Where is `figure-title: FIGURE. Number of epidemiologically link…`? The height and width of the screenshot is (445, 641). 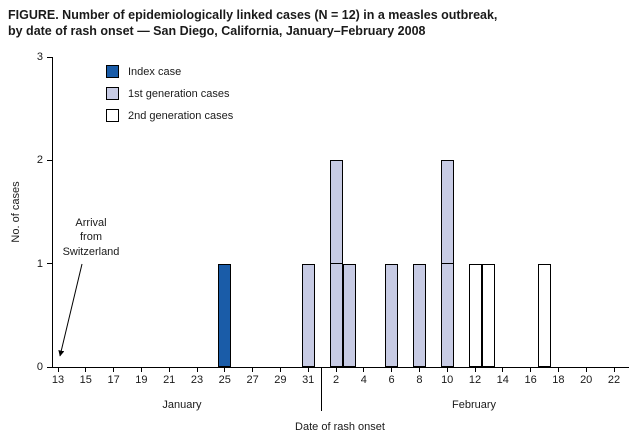 figure-title: FIGURE. Number of epidemiologically link… is located at coordinates (252, 23).